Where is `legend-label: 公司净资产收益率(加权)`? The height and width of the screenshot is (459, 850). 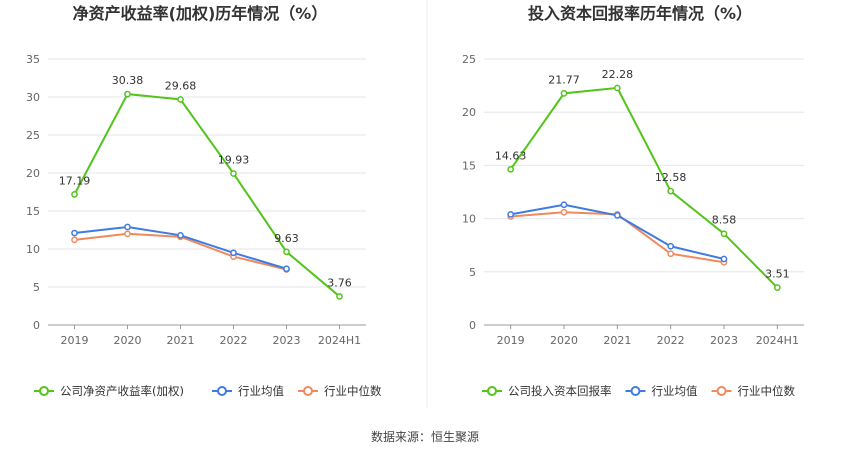
legend-label: 公司净资产收益率(加权) is located at coordinates (122, 391).